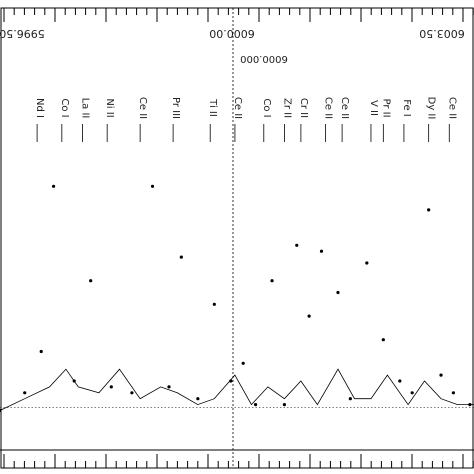 This screenshot has width=474, height=474. Describe the element at coordinates (303, 108) in the screenshot. I see `line-id-label: Cr II` at that location.